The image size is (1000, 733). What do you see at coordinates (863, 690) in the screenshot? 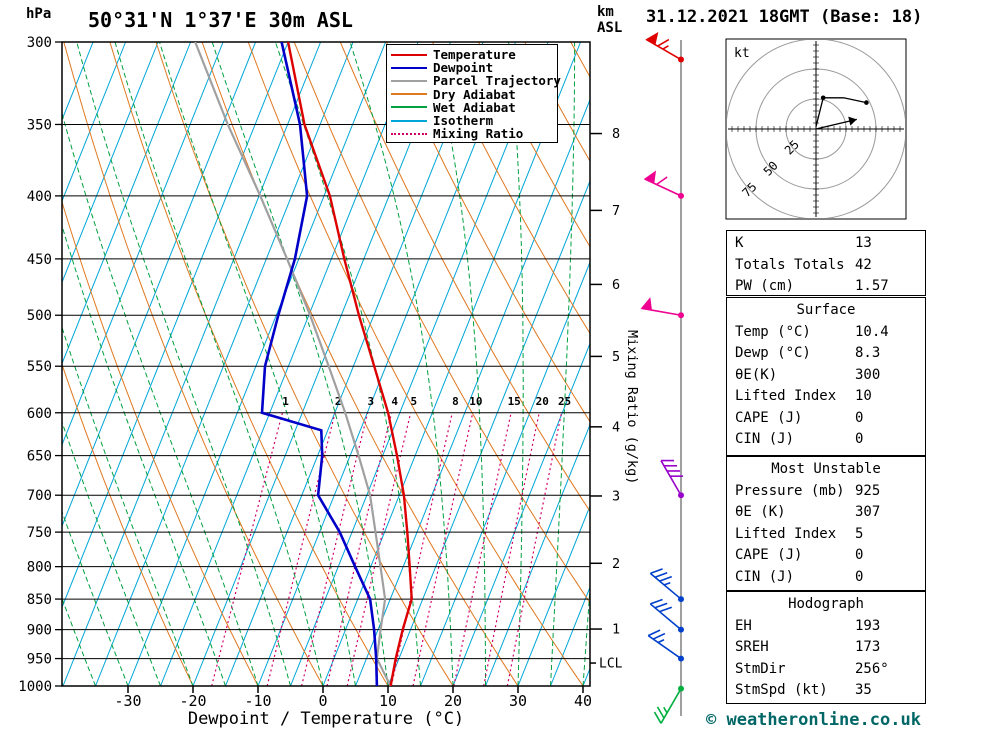
I see `metric-value: 35` at bounding box center [863, 690].